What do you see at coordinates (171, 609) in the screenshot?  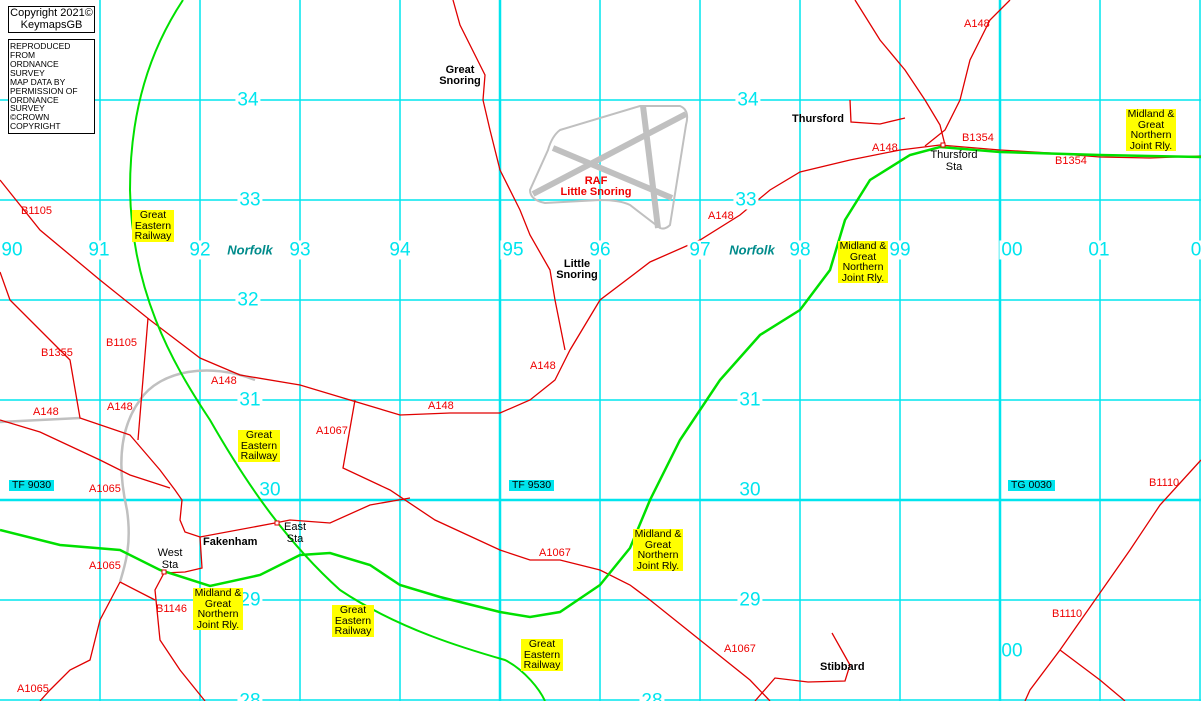 I see `road-label: B1146` at bounding box center [171, 609].